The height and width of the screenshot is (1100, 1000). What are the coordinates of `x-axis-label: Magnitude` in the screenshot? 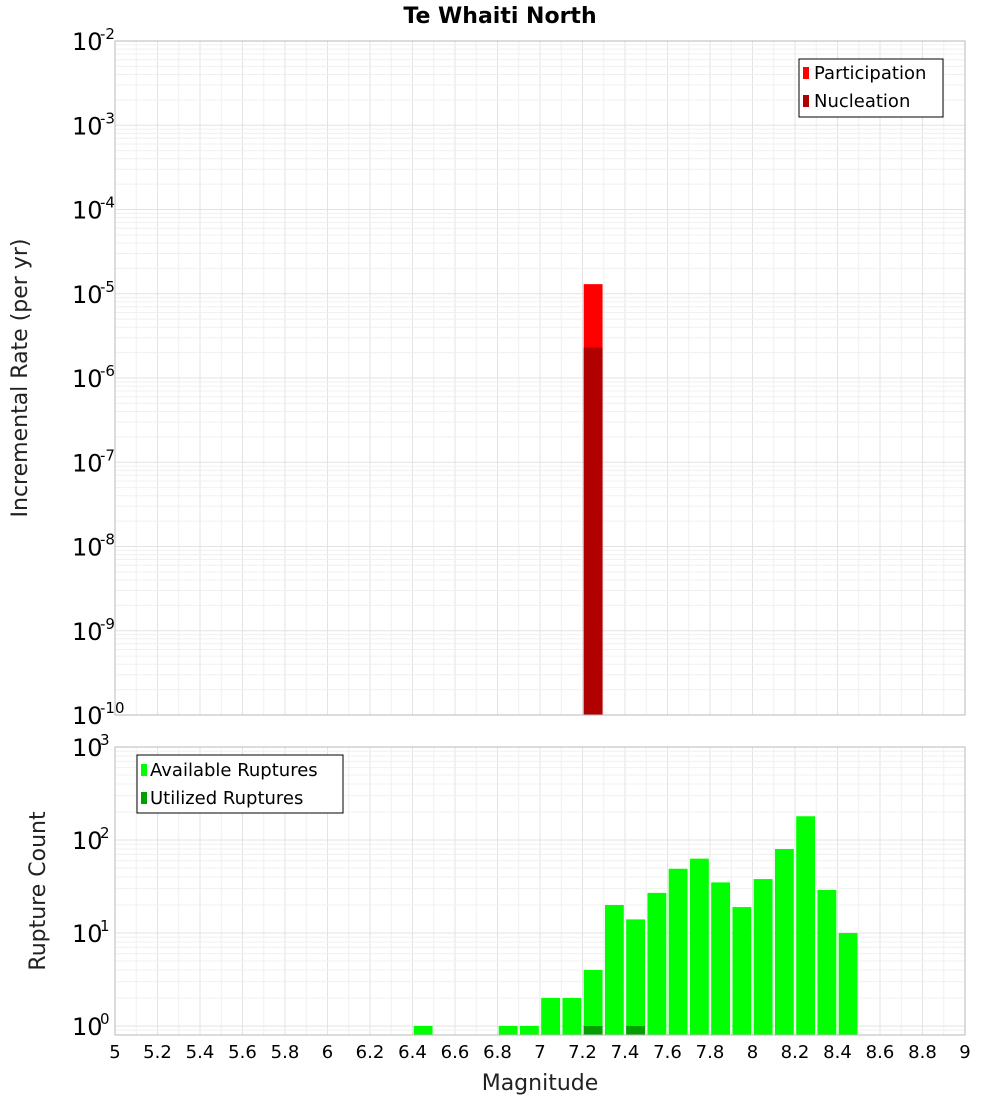 It's located at (540, 1083).